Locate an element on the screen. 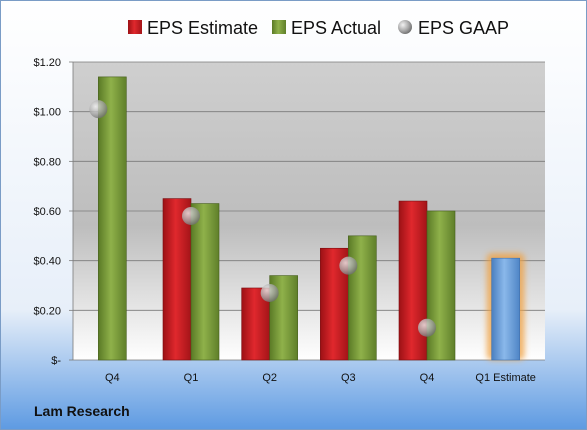 This screenshot has width=587, height=430. legend-swatch-gaap is located at coordinates (405, 27).